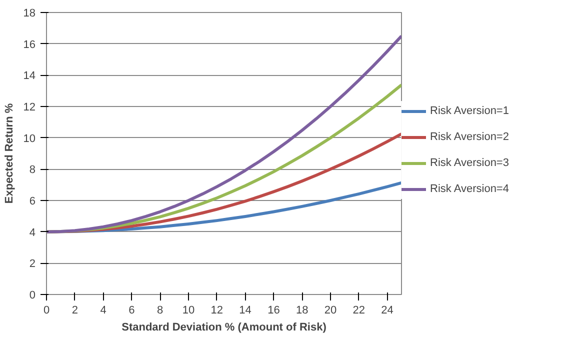  What do you see at coordinates (359, 310) in the screenshot?
I see `x-tick-label: 22` at bounding box center [359, 310].